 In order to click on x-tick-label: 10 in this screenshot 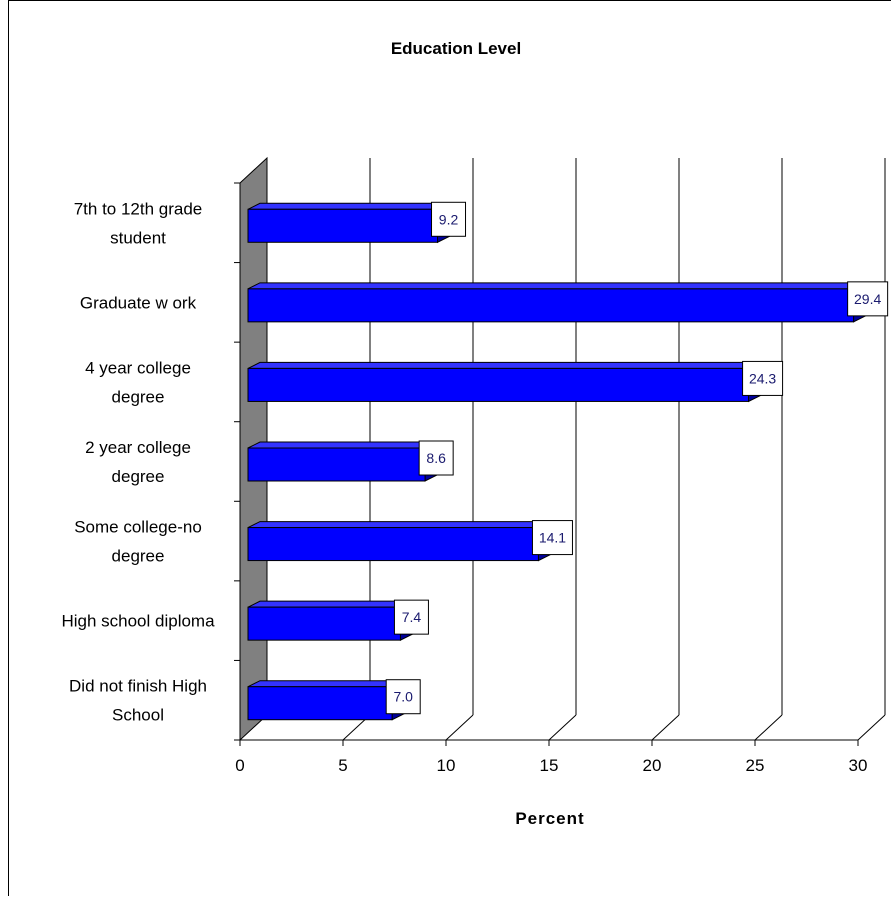, I will do `click(446, 765)`.